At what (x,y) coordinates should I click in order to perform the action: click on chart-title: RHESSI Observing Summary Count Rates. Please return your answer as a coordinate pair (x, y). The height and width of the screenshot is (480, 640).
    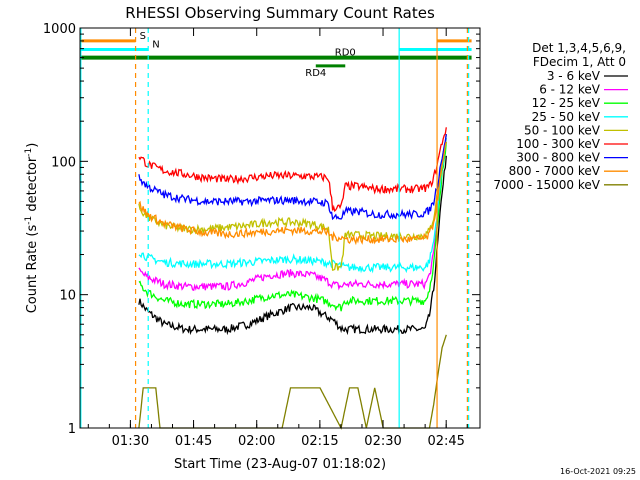
    Looking at the image, I should click on (280, 13).